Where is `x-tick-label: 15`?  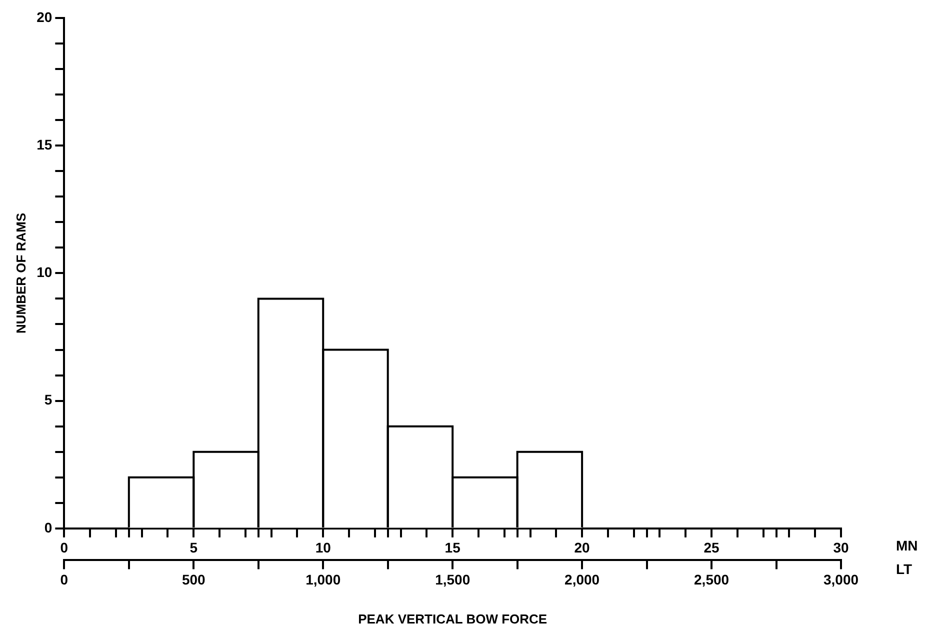 x-tick-label: 15 is located at coordinates (452, 548).